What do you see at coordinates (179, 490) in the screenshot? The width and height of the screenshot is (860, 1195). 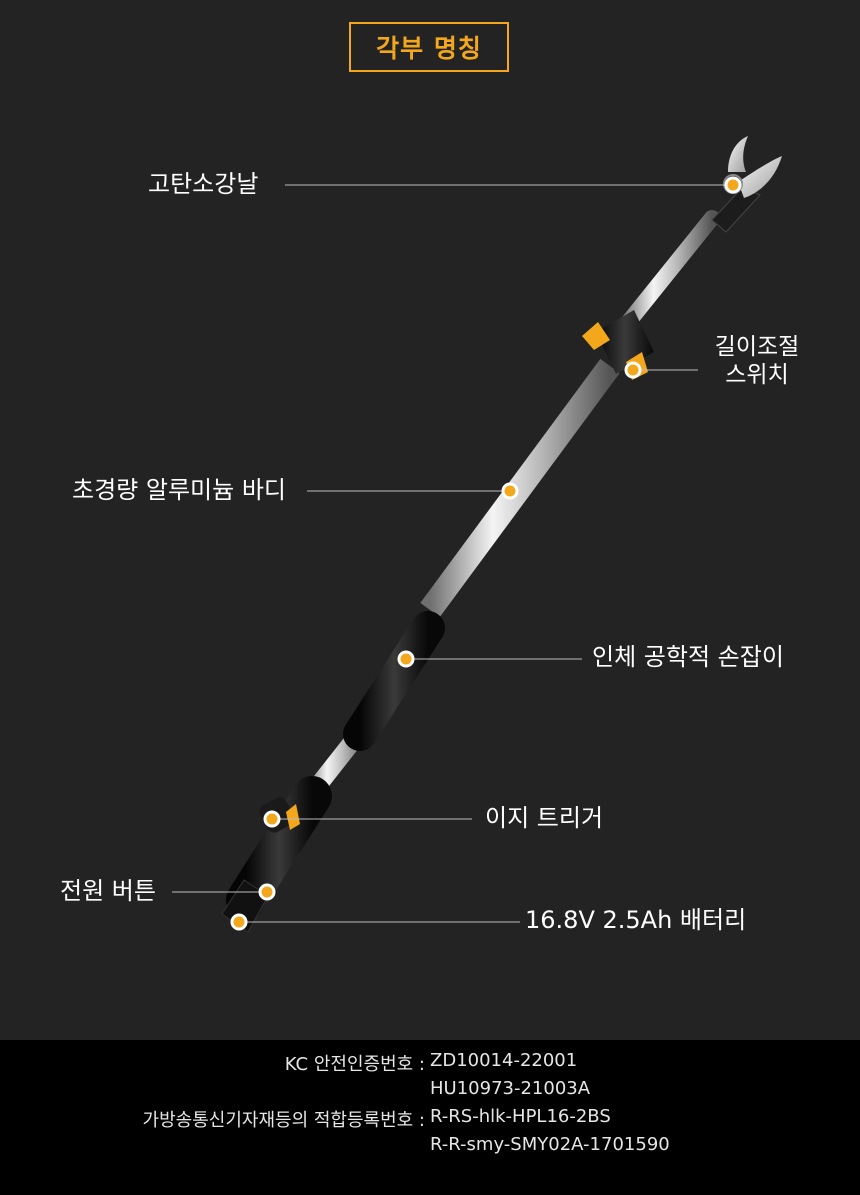 I see `label-body: 초경량 알루미늄 바디` at bounding box center [179, 490].